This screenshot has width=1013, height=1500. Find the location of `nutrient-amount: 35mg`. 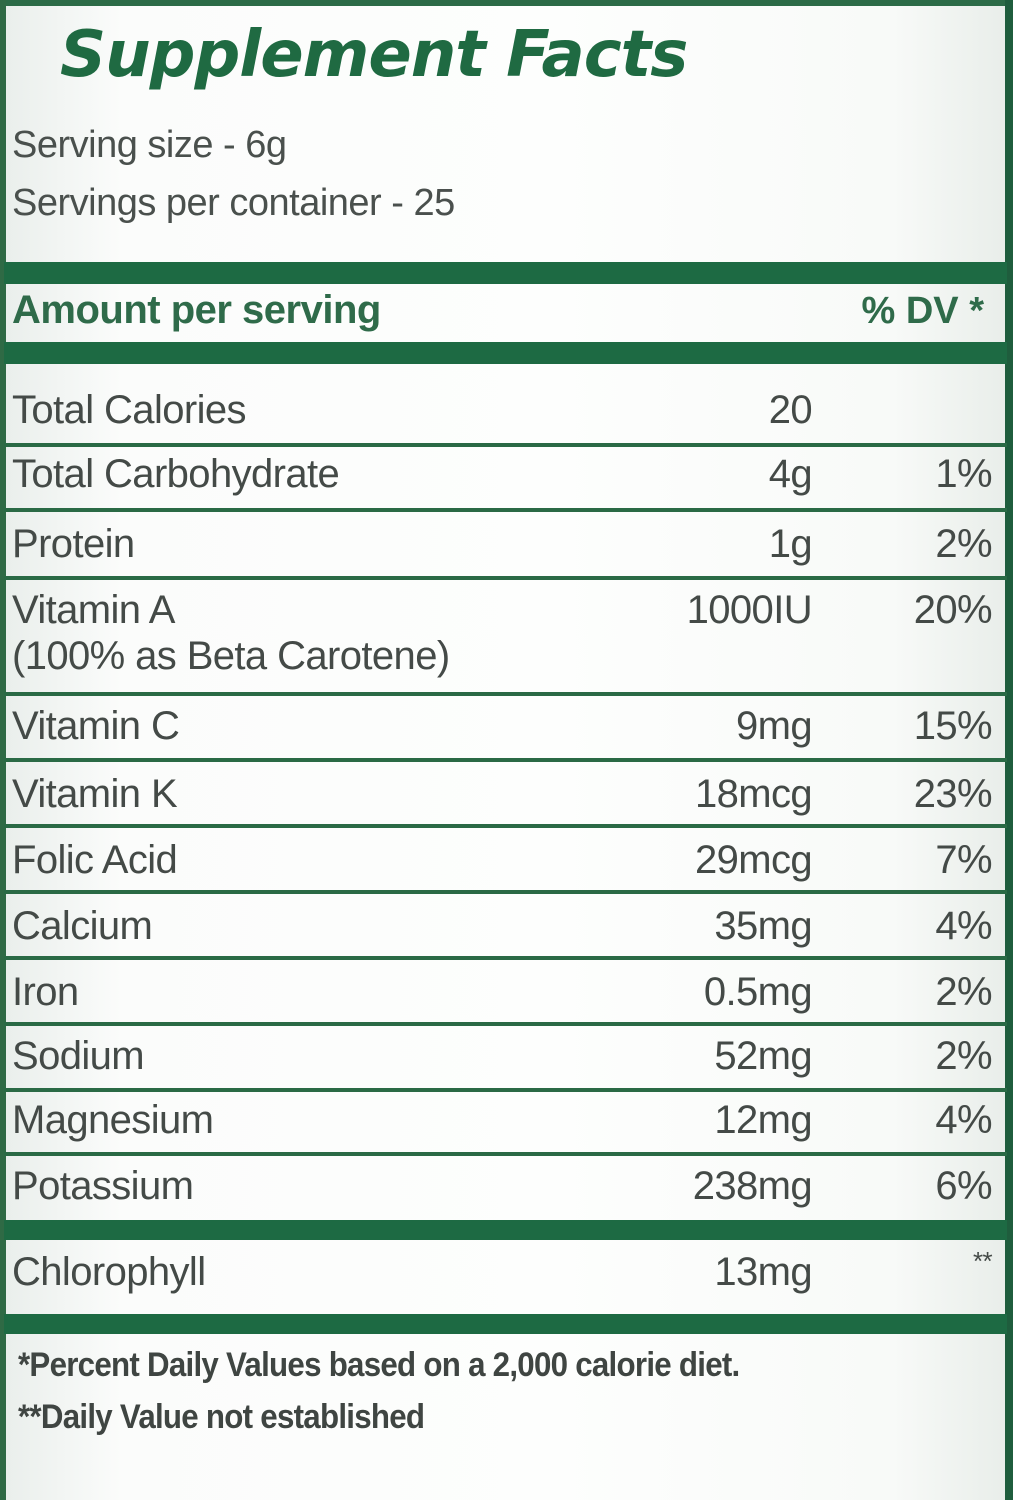

nutrient-amount: 35mg is located at coordinates (763, 926).